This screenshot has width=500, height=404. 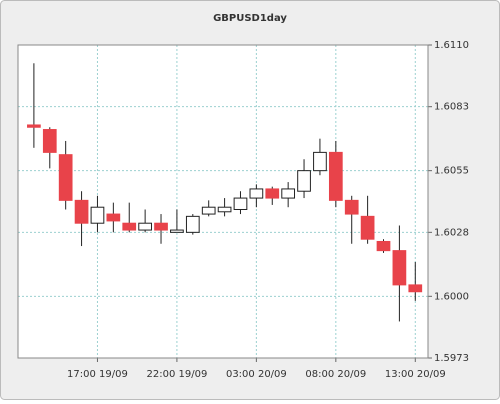 I want to click on y-tick-label: 1.6028, so click(x=451, y=232).